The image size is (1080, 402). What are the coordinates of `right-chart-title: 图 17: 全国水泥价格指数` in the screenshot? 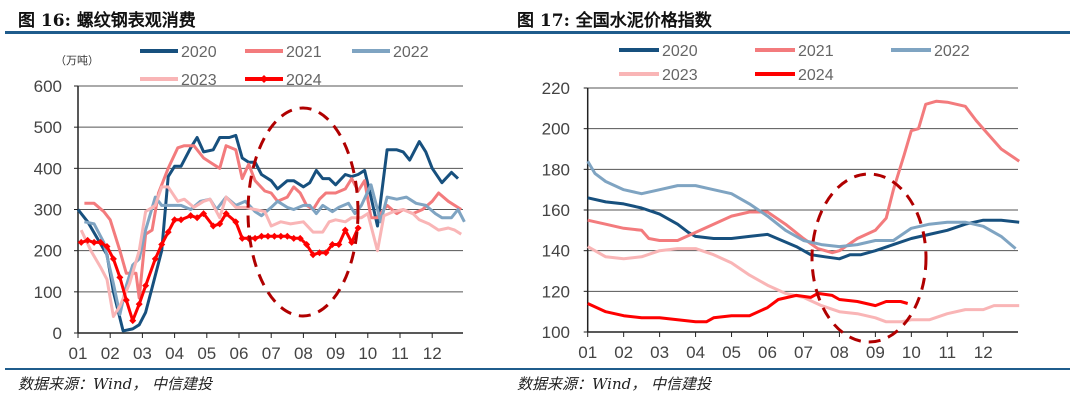 It's located at (614, 21).